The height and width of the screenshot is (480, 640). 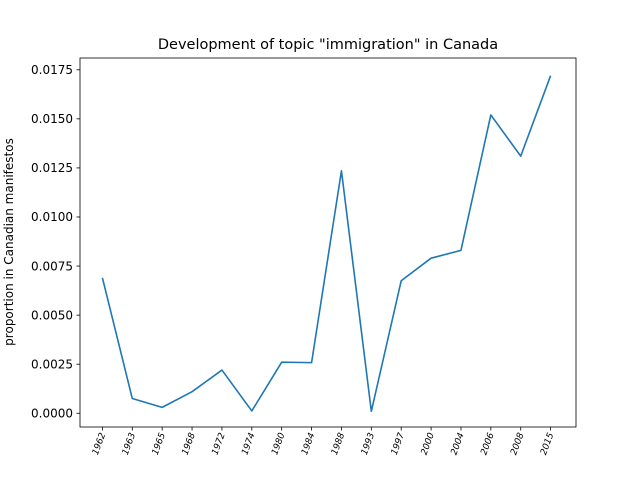 What do you see at coordinates (52, 119) in the screenshot?
I see `y-tick-label: 0.0150` at bounding box center [52, 119].